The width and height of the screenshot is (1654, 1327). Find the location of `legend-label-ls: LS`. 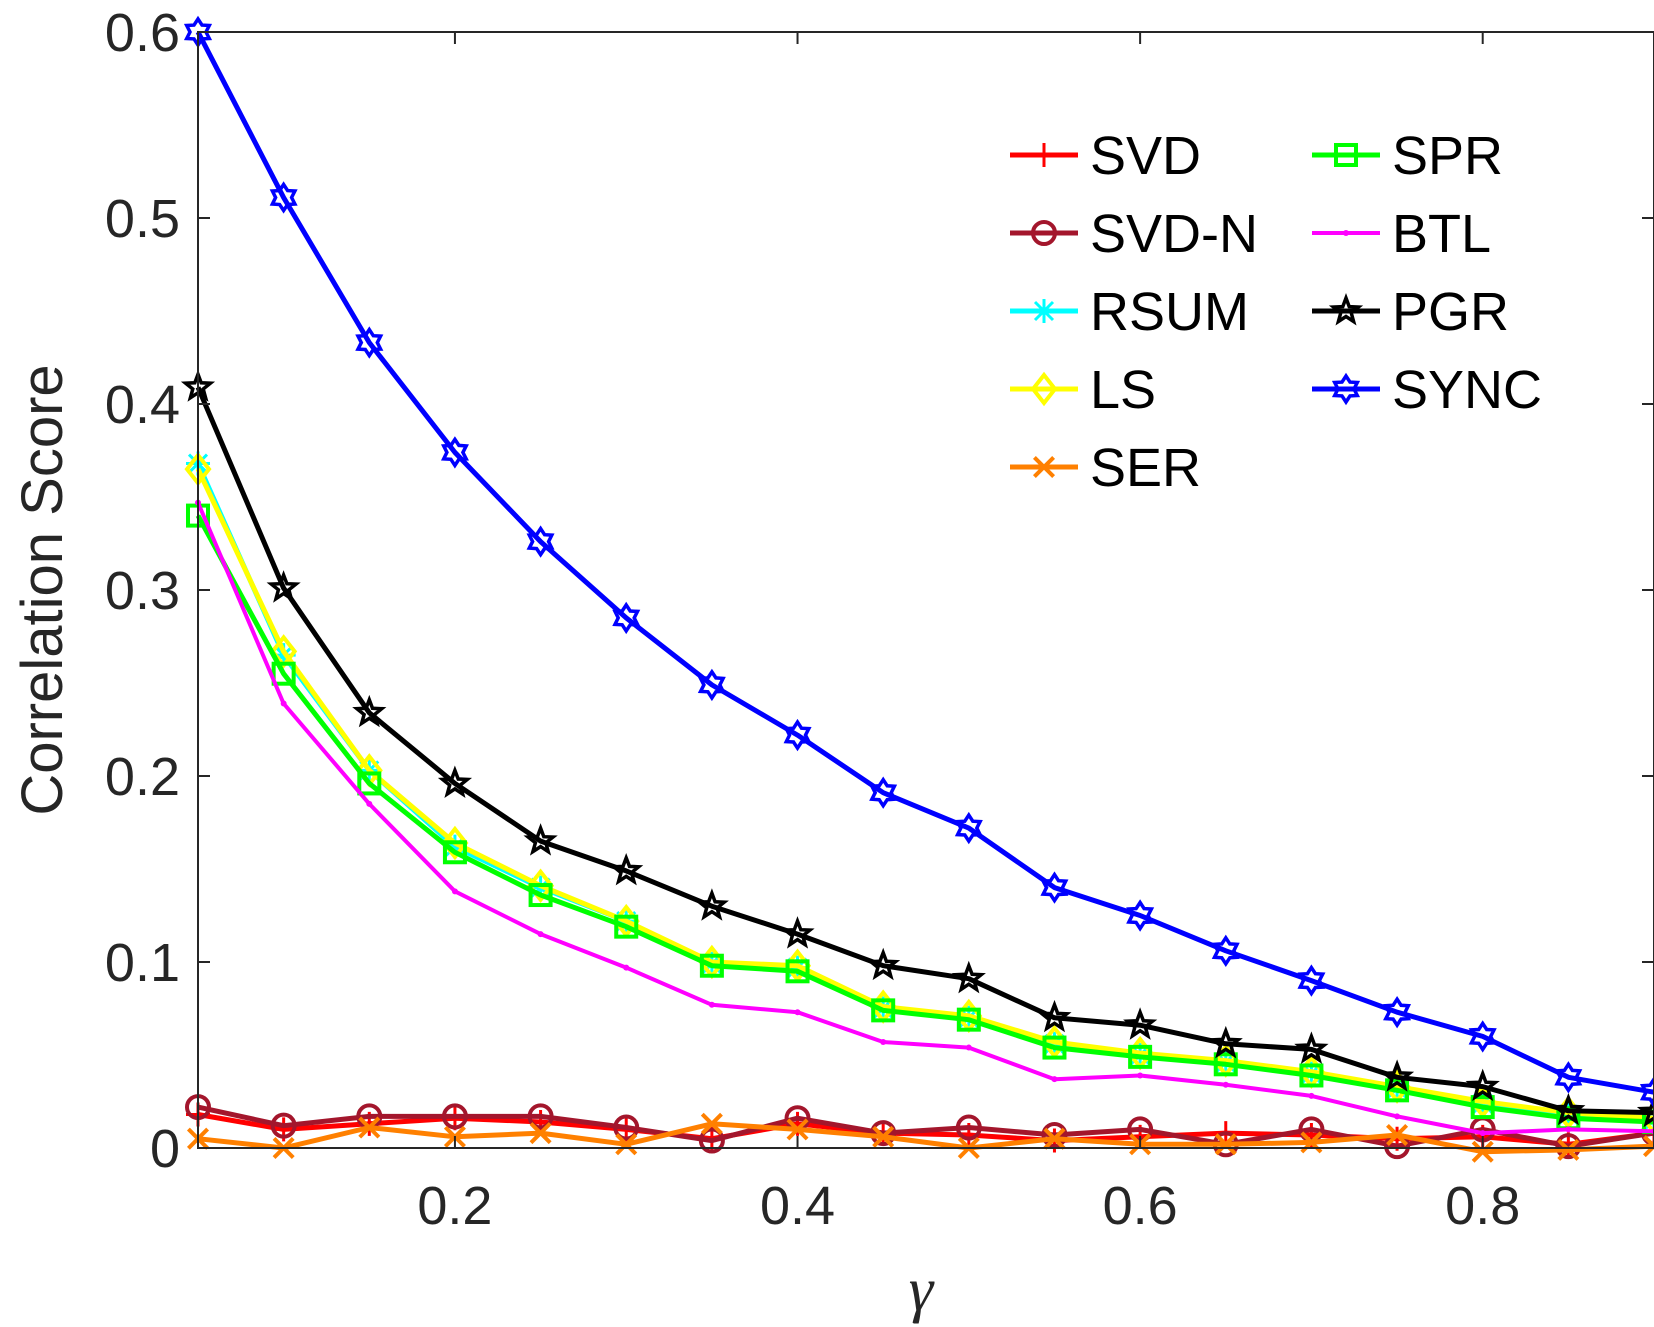

legend-label-ls: LS is located at coordinates (1123, 390).